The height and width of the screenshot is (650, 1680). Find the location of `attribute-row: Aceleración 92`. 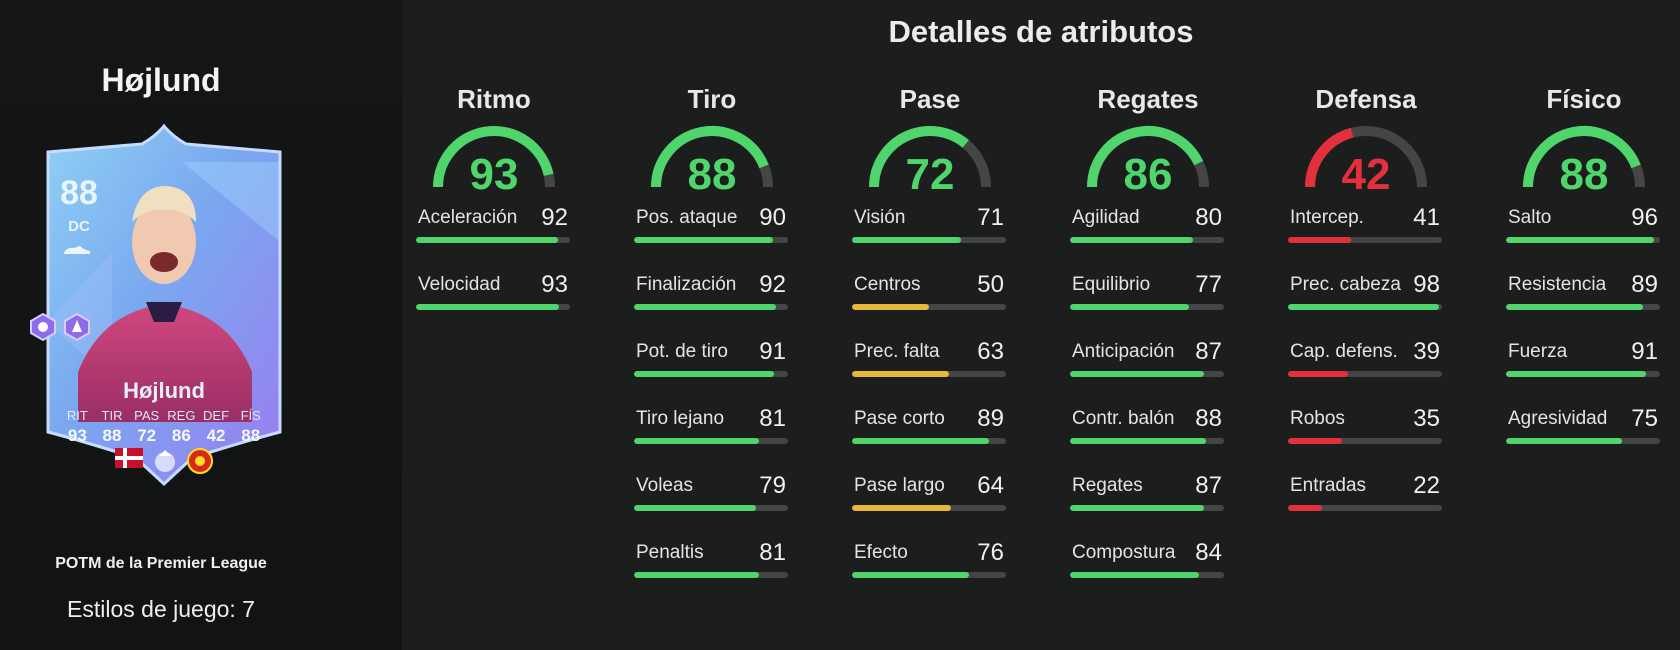

attribute-row: Aceleración 92 is located at coordinates (494, 239).